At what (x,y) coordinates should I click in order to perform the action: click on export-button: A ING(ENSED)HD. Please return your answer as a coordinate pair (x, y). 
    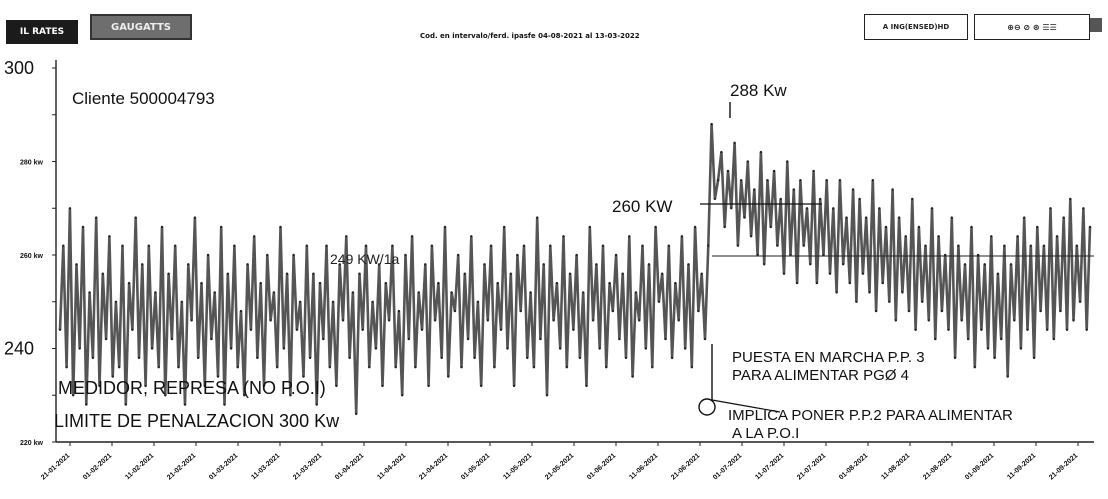
    Looking at the image, I should click on (916, 27).